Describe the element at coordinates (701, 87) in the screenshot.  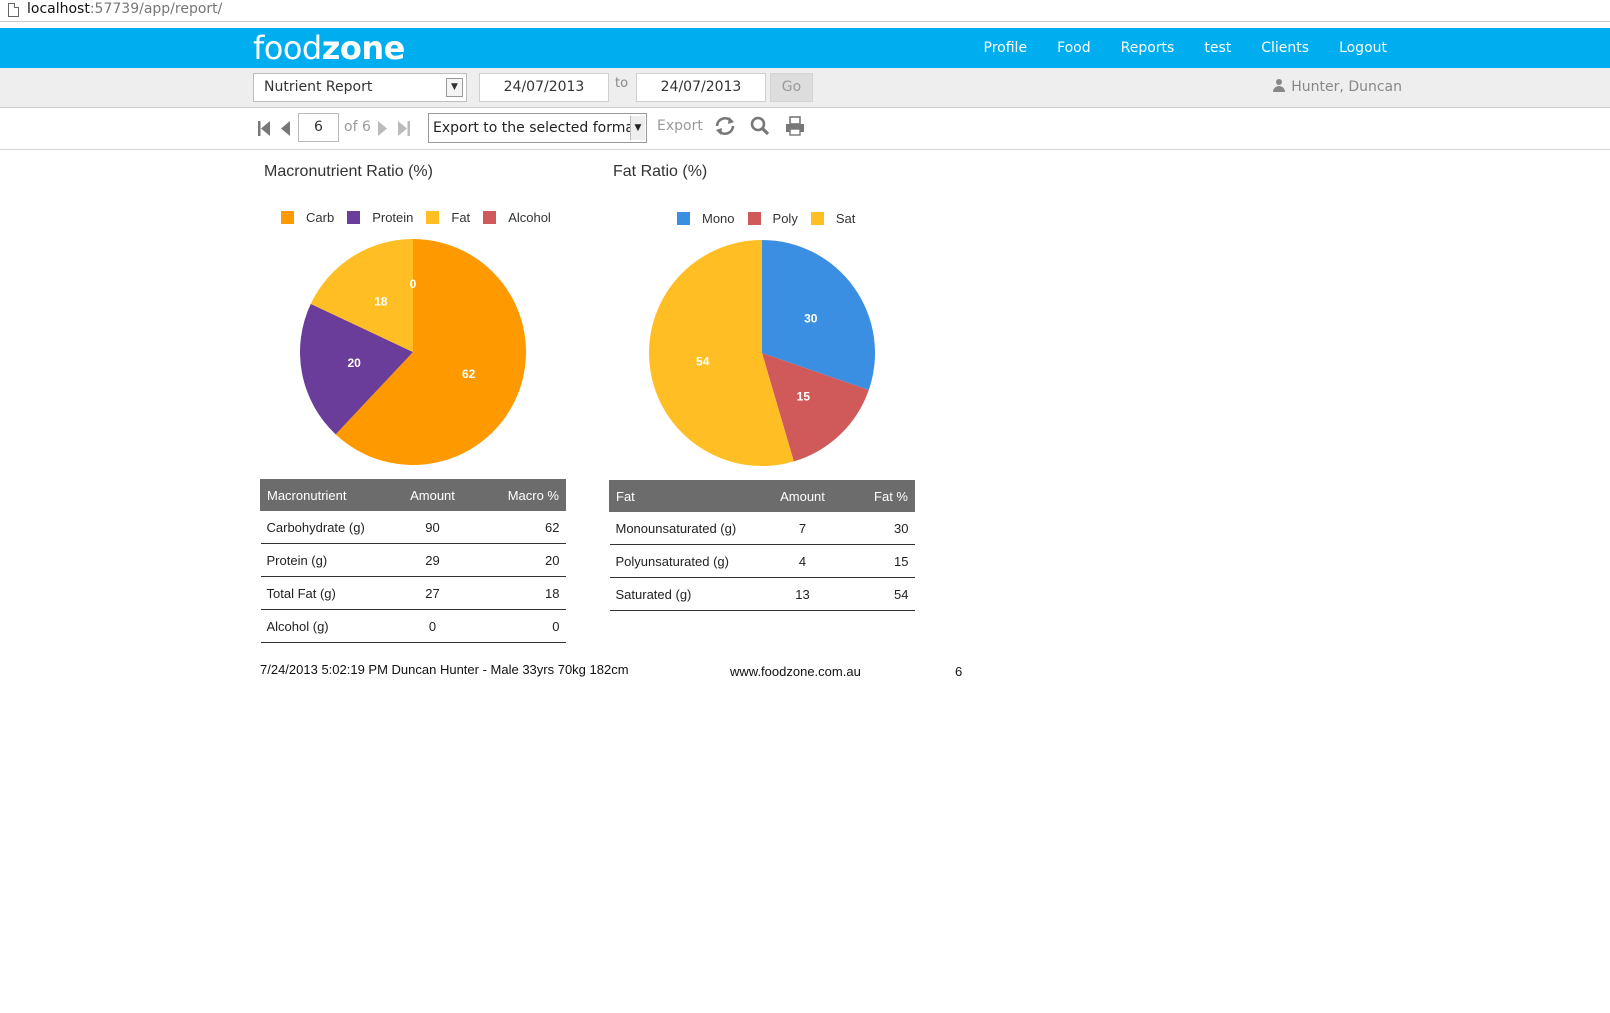
I see `date-to-field: 24/07/2013` at that location.